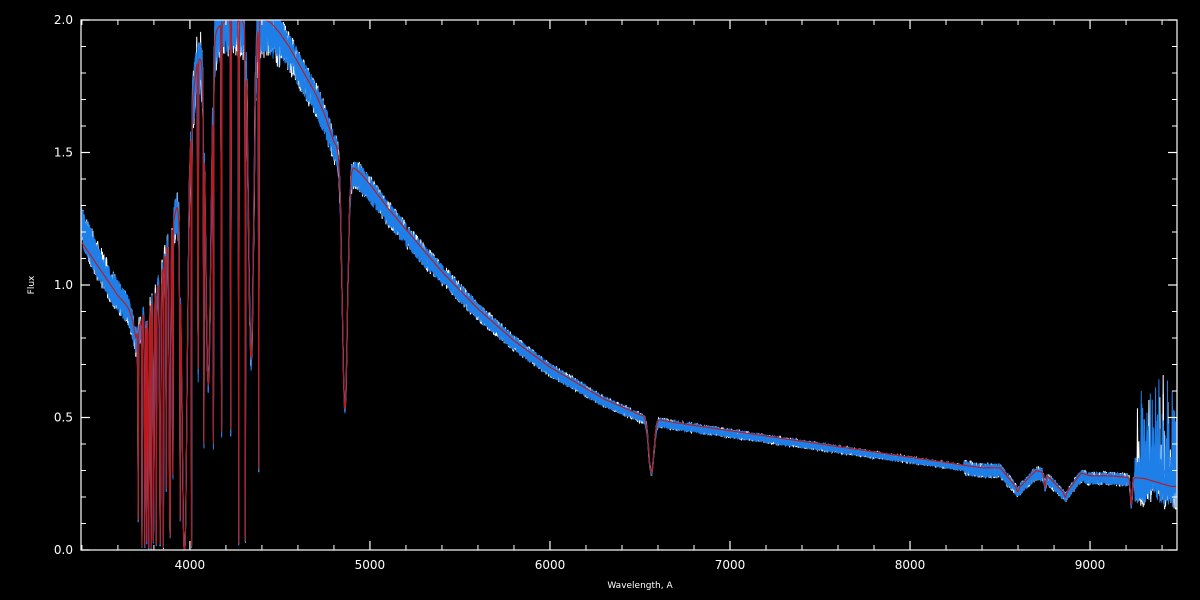 The image size is (1200, 600). I want to click on x-axis-tick-label: 8000, so click(910, 565).